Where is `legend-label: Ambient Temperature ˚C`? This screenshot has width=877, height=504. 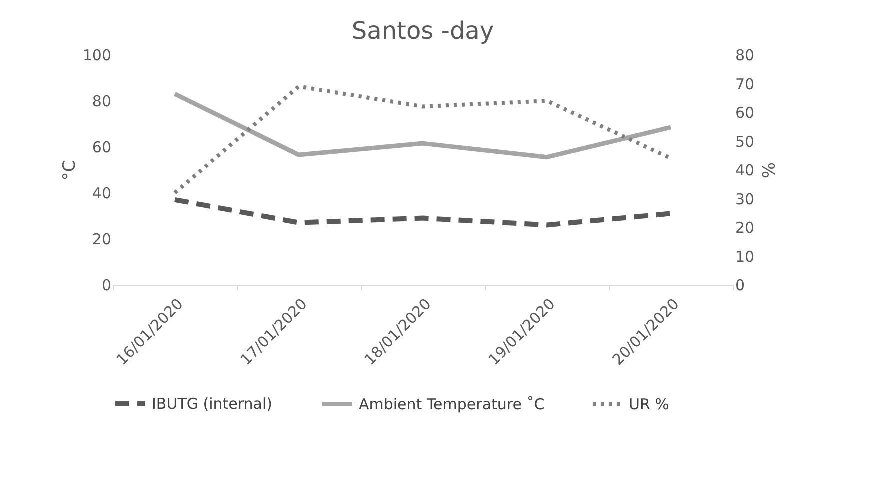
legend-label: Ambient Temperature ˚C is located at coordinates (452, 404).